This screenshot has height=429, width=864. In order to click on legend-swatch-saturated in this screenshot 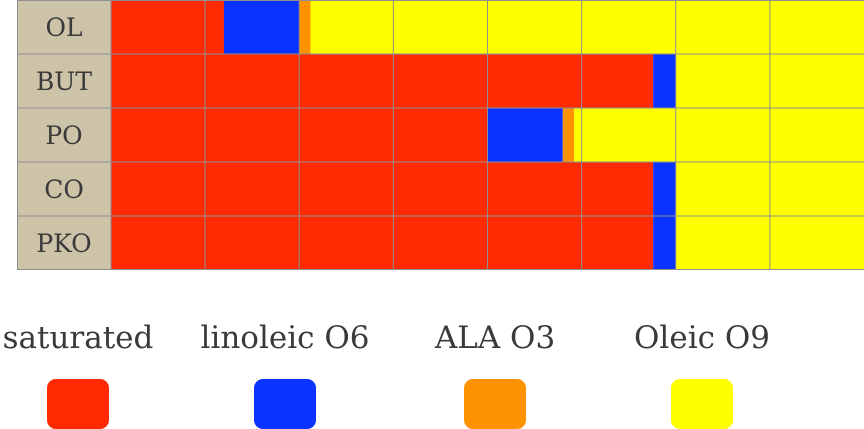, I will do `click(78, 404)`.